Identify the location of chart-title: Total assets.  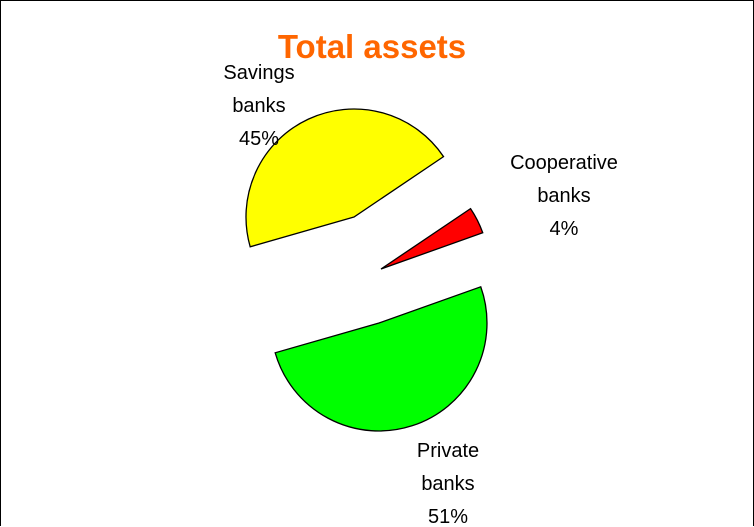
(372, 46).